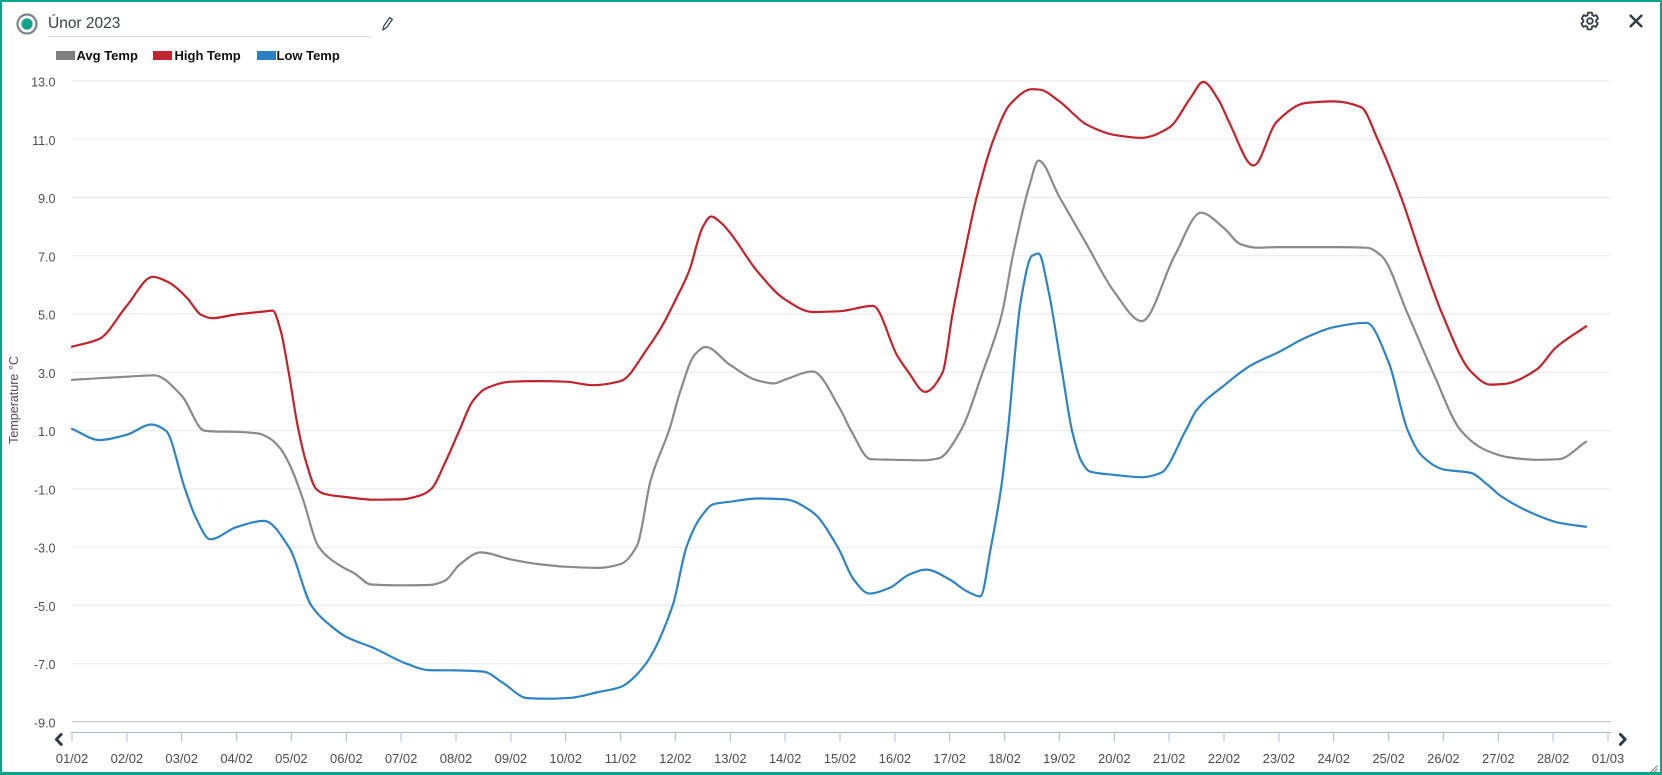 Image resolution: width=1662 pixels, height=775 pixels. What do you see at coordinates (43, 141) in the screenshot?
I see `svg-text: 11.0` at bounding box center [43, 141].